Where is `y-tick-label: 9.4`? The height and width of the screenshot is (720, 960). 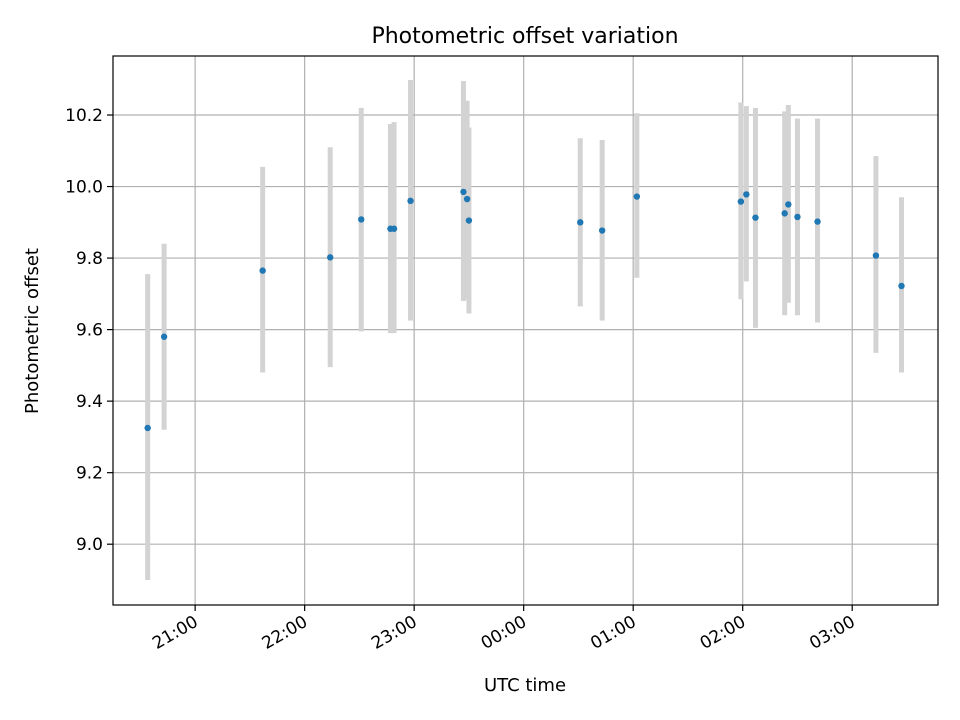
y-tick-label: 9.4 is located at coordinates (89, 402).